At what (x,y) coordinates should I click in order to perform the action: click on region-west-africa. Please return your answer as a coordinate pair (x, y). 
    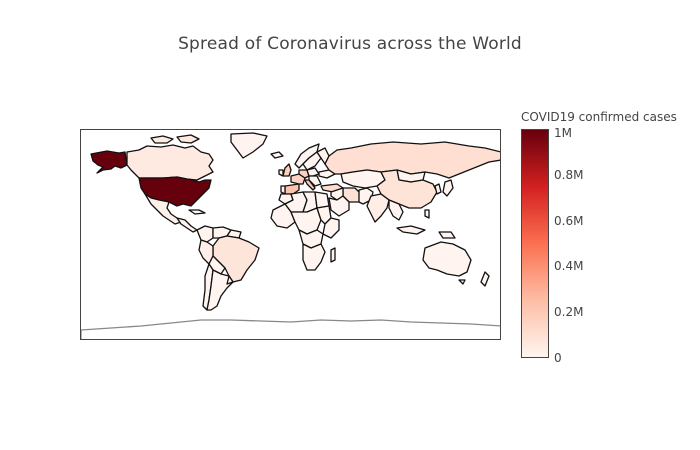
    Looking at the image, I should click on (283, 216).